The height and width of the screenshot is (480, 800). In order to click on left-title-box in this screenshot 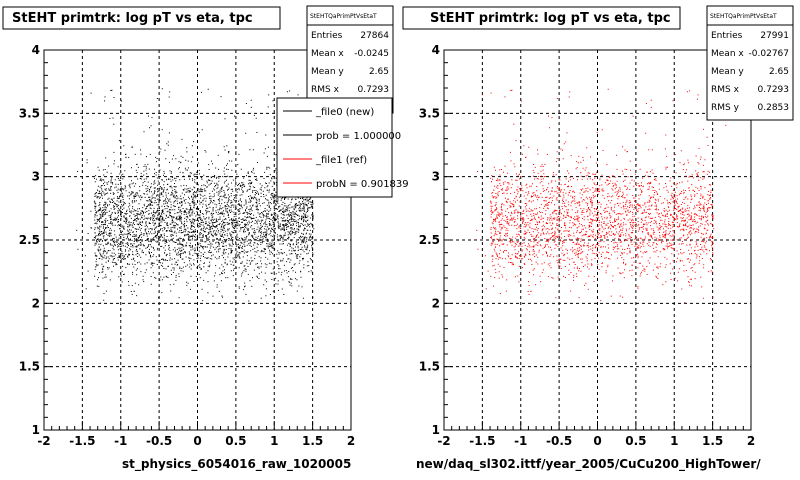, I will do `click(141, 18)`.